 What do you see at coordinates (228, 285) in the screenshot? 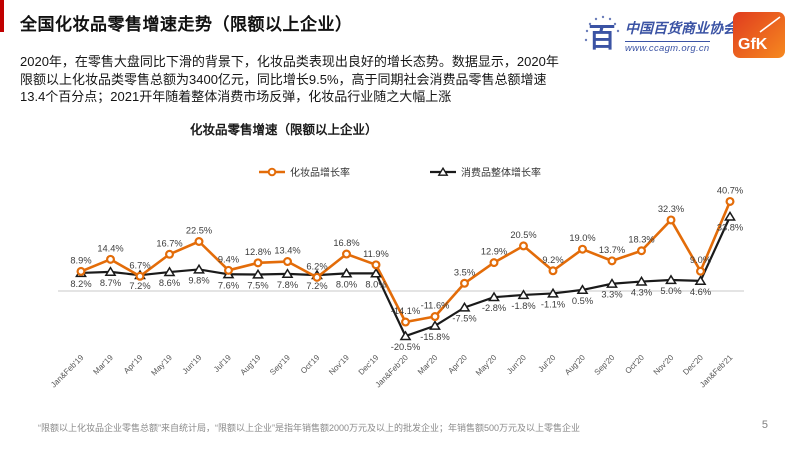
I see `data-label: 7.6%` at bounding box center [228, 285].